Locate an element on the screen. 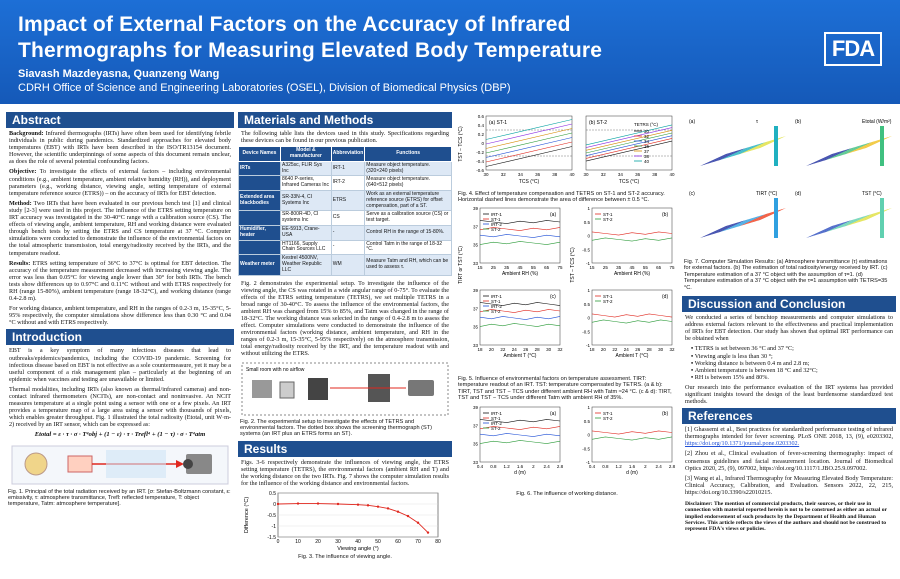  x-tick-label: 20 is located at coordinates (318, 542).